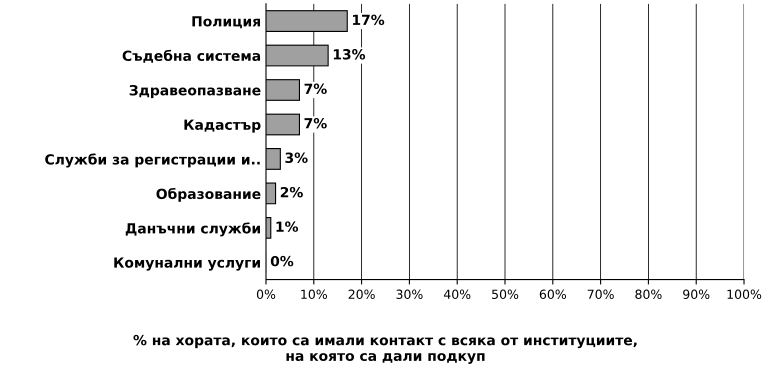  What do you see at coordinates (191, 56) in the screenshot?
I see `y-tick-label: Съдебна система` at bounding box center [191, 56].